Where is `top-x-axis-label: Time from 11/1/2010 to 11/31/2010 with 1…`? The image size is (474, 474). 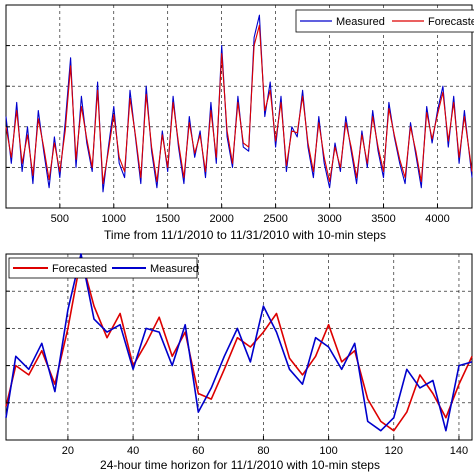 top-x-axis-label: Time from 11/1/2010 to 11/31/2010 with 1… is located at coordinates (245, 235).